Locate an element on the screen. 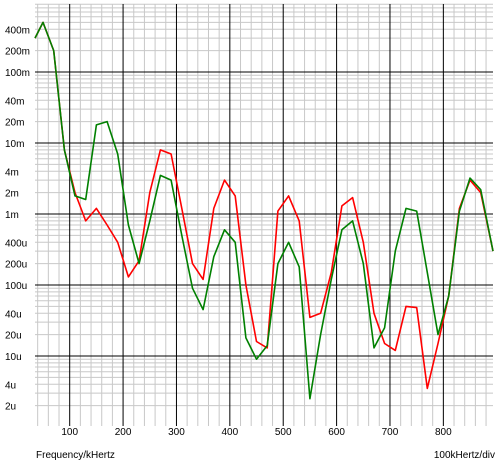 The image size is (500, 469). y-tick-label: 4m is located at coordinates (12, 172).